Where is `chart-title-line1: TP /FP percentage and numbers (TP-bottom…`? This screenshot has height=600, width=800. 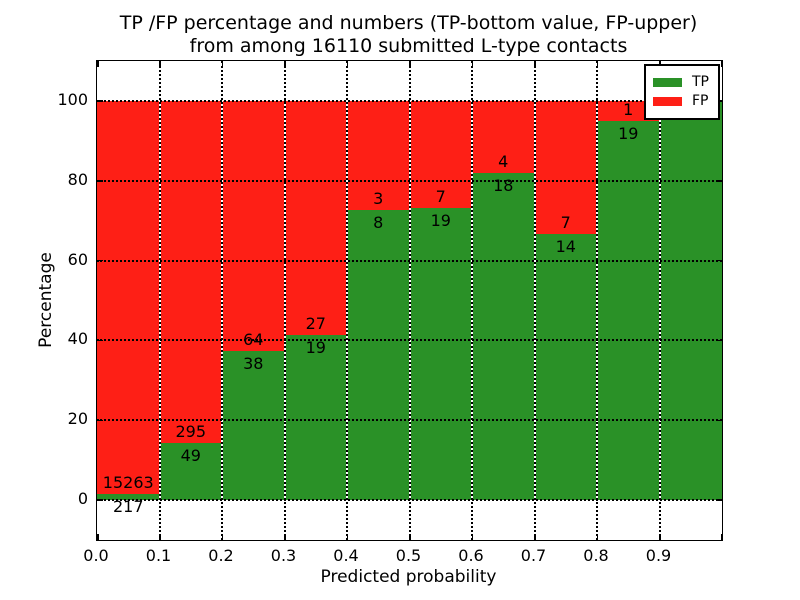
chart-title-line1: TP /FP percentage and numbers (TP-bottom… is located at coordinates (408, 23).